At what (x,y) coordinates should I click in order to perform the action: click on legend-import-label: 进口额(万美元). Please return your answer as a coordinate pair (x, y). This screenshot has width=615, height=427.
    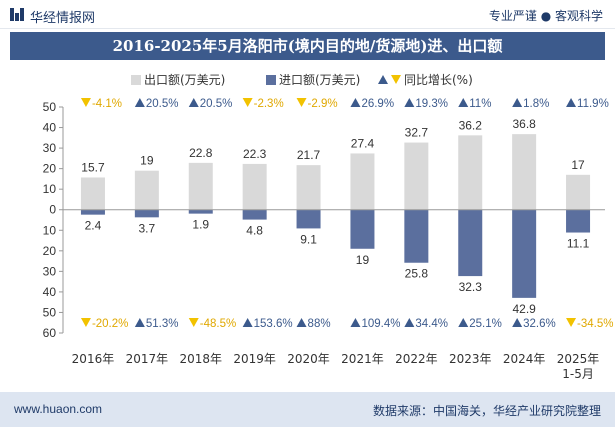
    Looking at the image, I should click on (319, 80).